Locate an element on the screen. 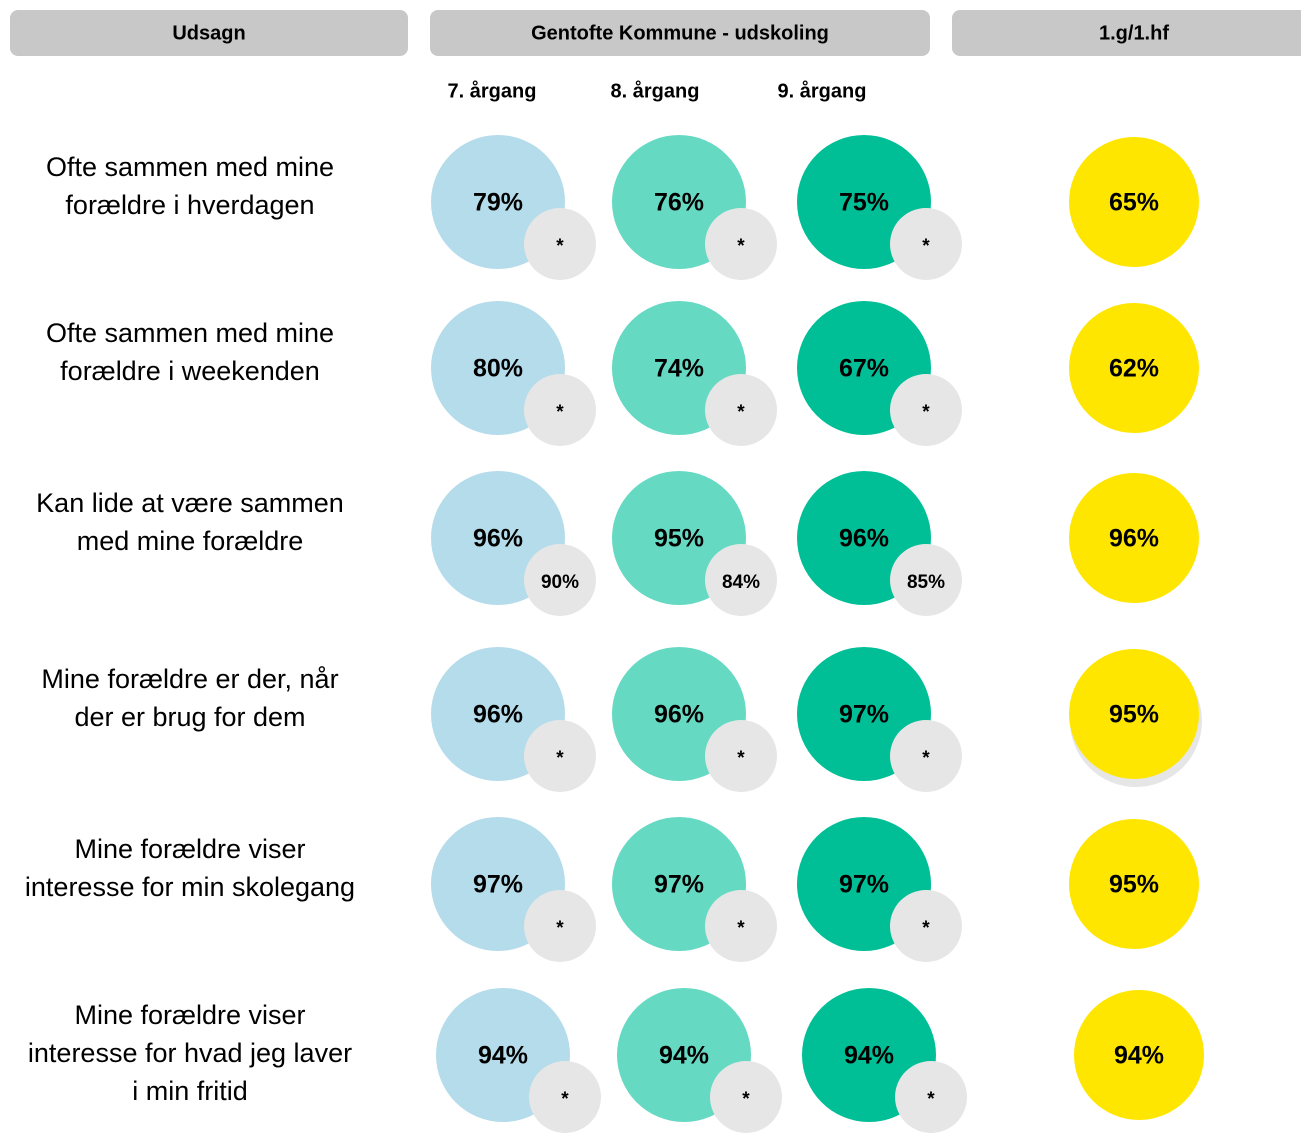  statement-label: med mine forældre is located at coordinates (190, 541).